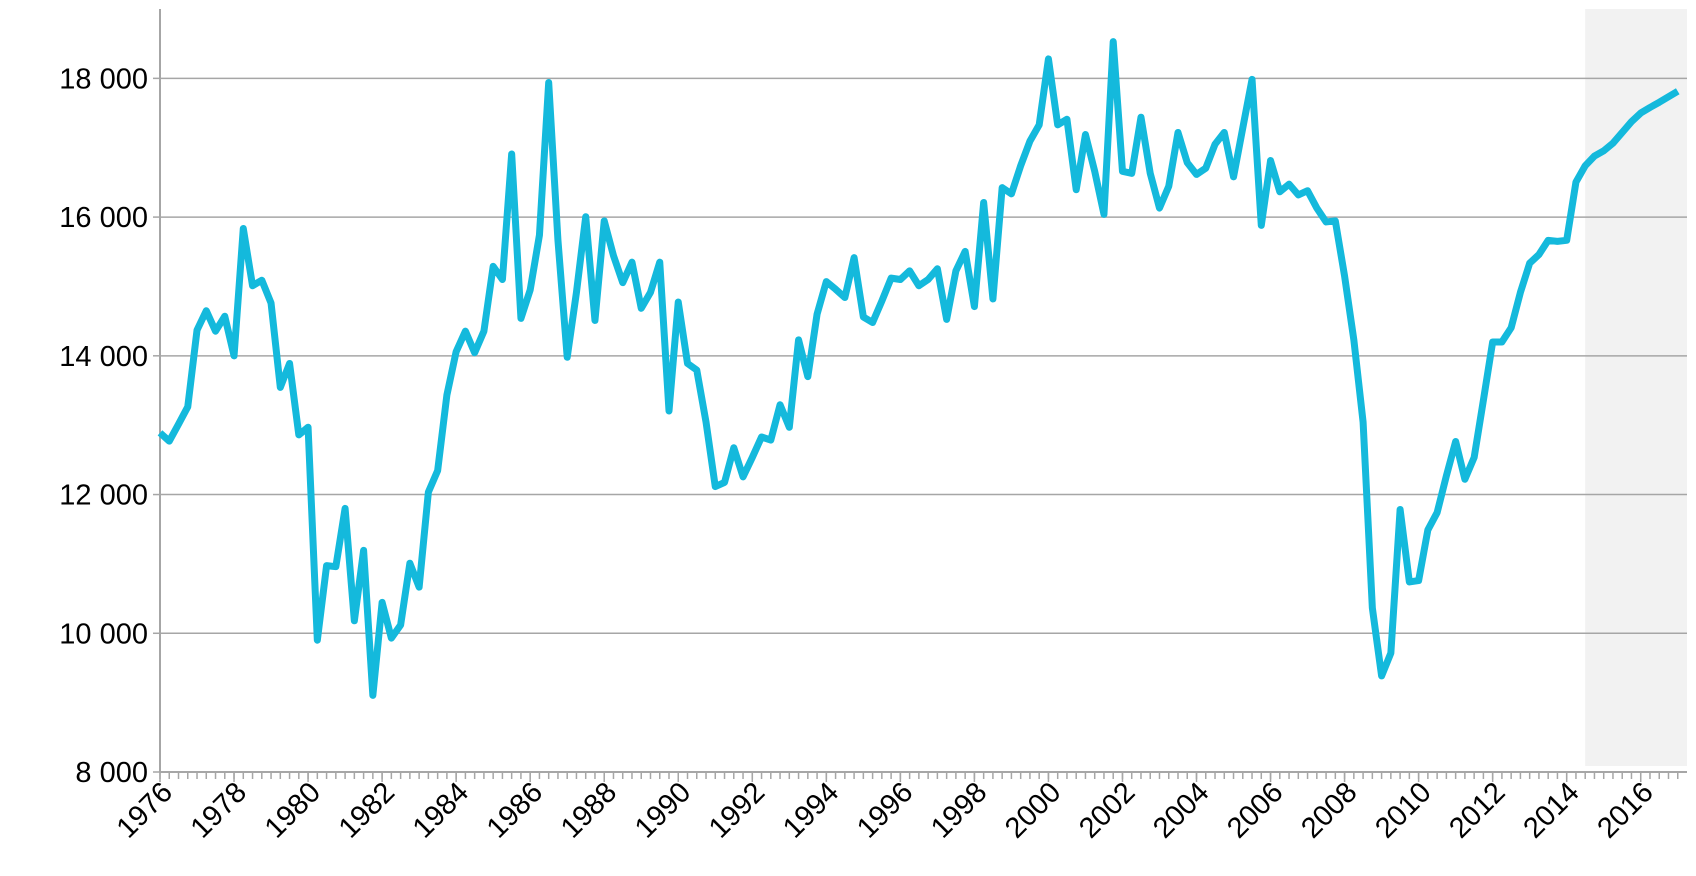 Image resolution: width=1696 pixels, height=876 pixels. What do you see at coordinates (589, 810) in the screenshot?
I see `x-tick-label: 1988` at bounding box center [589, 810].